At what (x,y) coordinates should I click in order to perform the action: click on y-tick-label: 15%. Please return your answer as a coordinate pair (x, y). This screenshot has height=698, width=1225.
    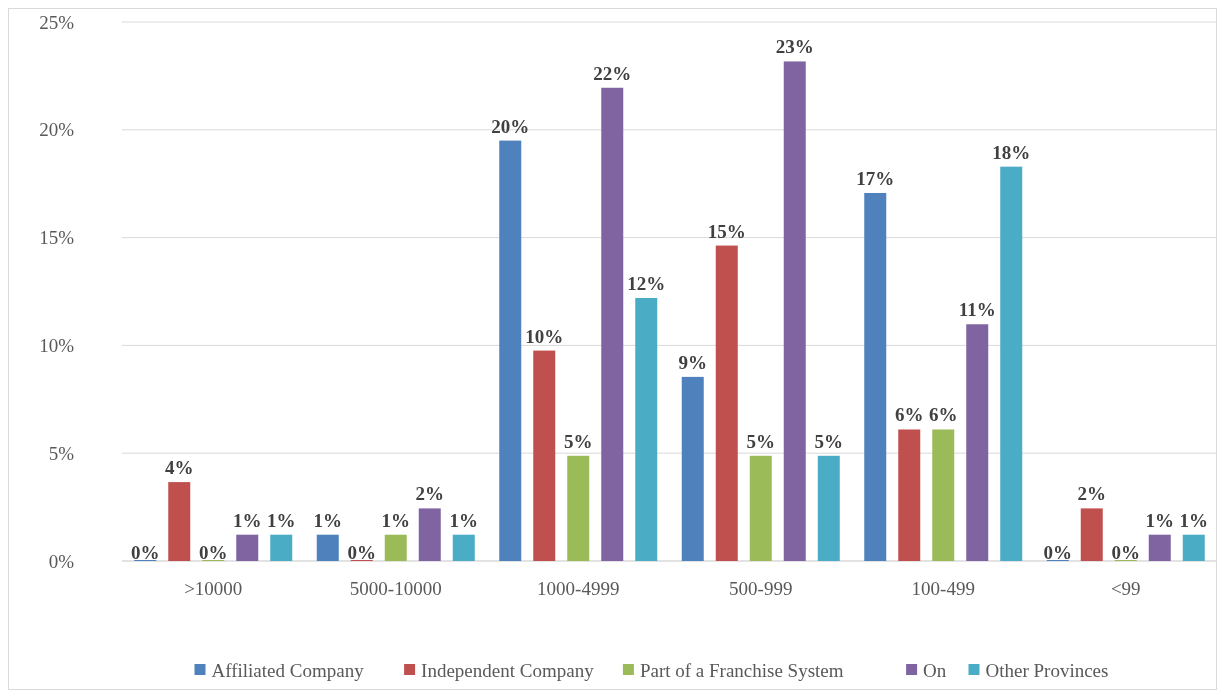
    Looking at the image, I should click on (57, 238).